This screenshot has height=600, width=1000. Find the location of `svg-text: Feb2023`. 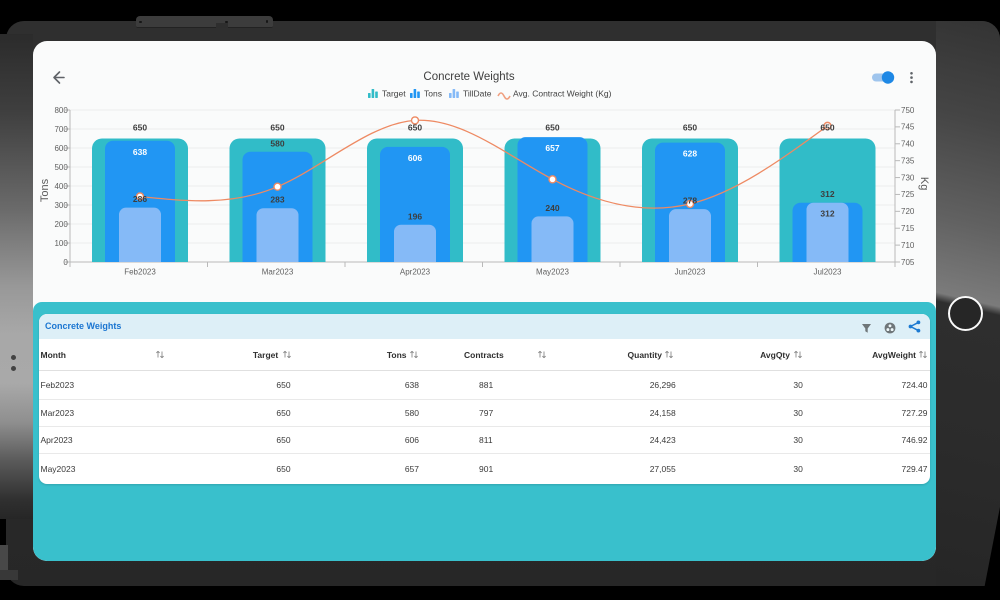

svg-text: Feb2023 is located at coordinates (140, 272).